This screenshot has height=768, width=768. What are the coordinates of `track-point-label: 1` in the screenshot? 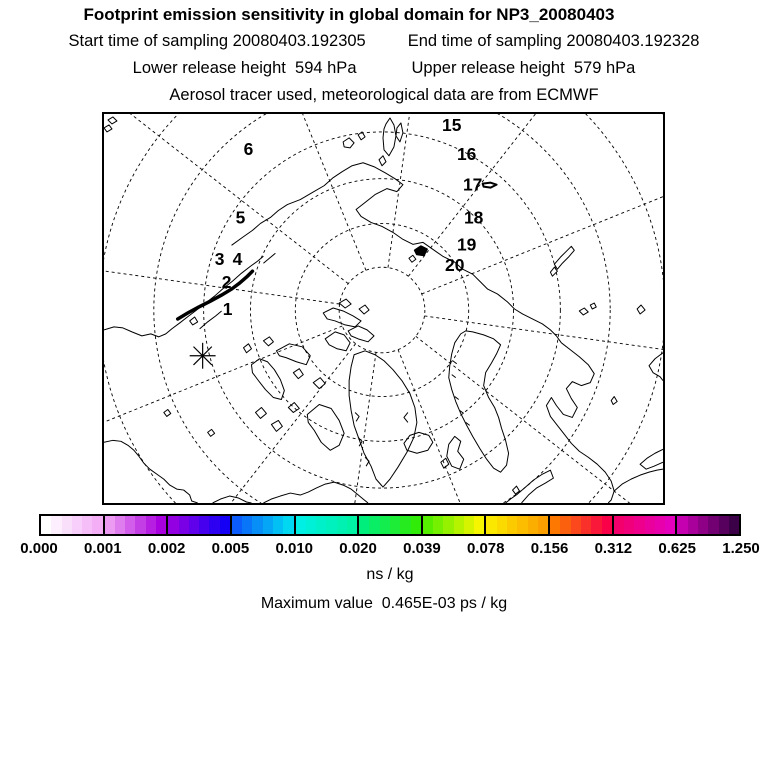 It's located at (228, 309).